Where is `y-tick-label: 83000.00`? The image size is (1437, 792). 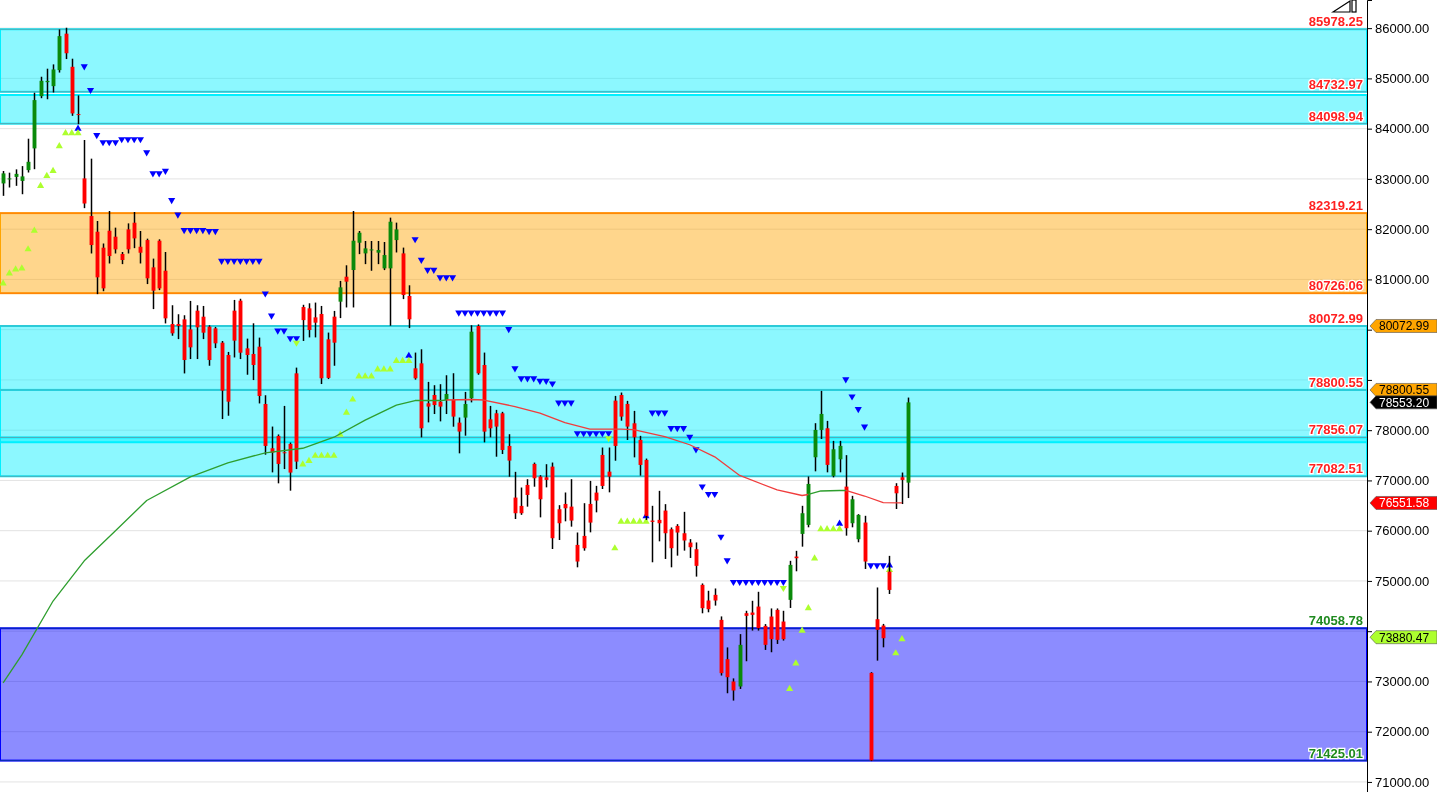 y-tick-label: 83000.00 is located at coordinates (1402, 179).